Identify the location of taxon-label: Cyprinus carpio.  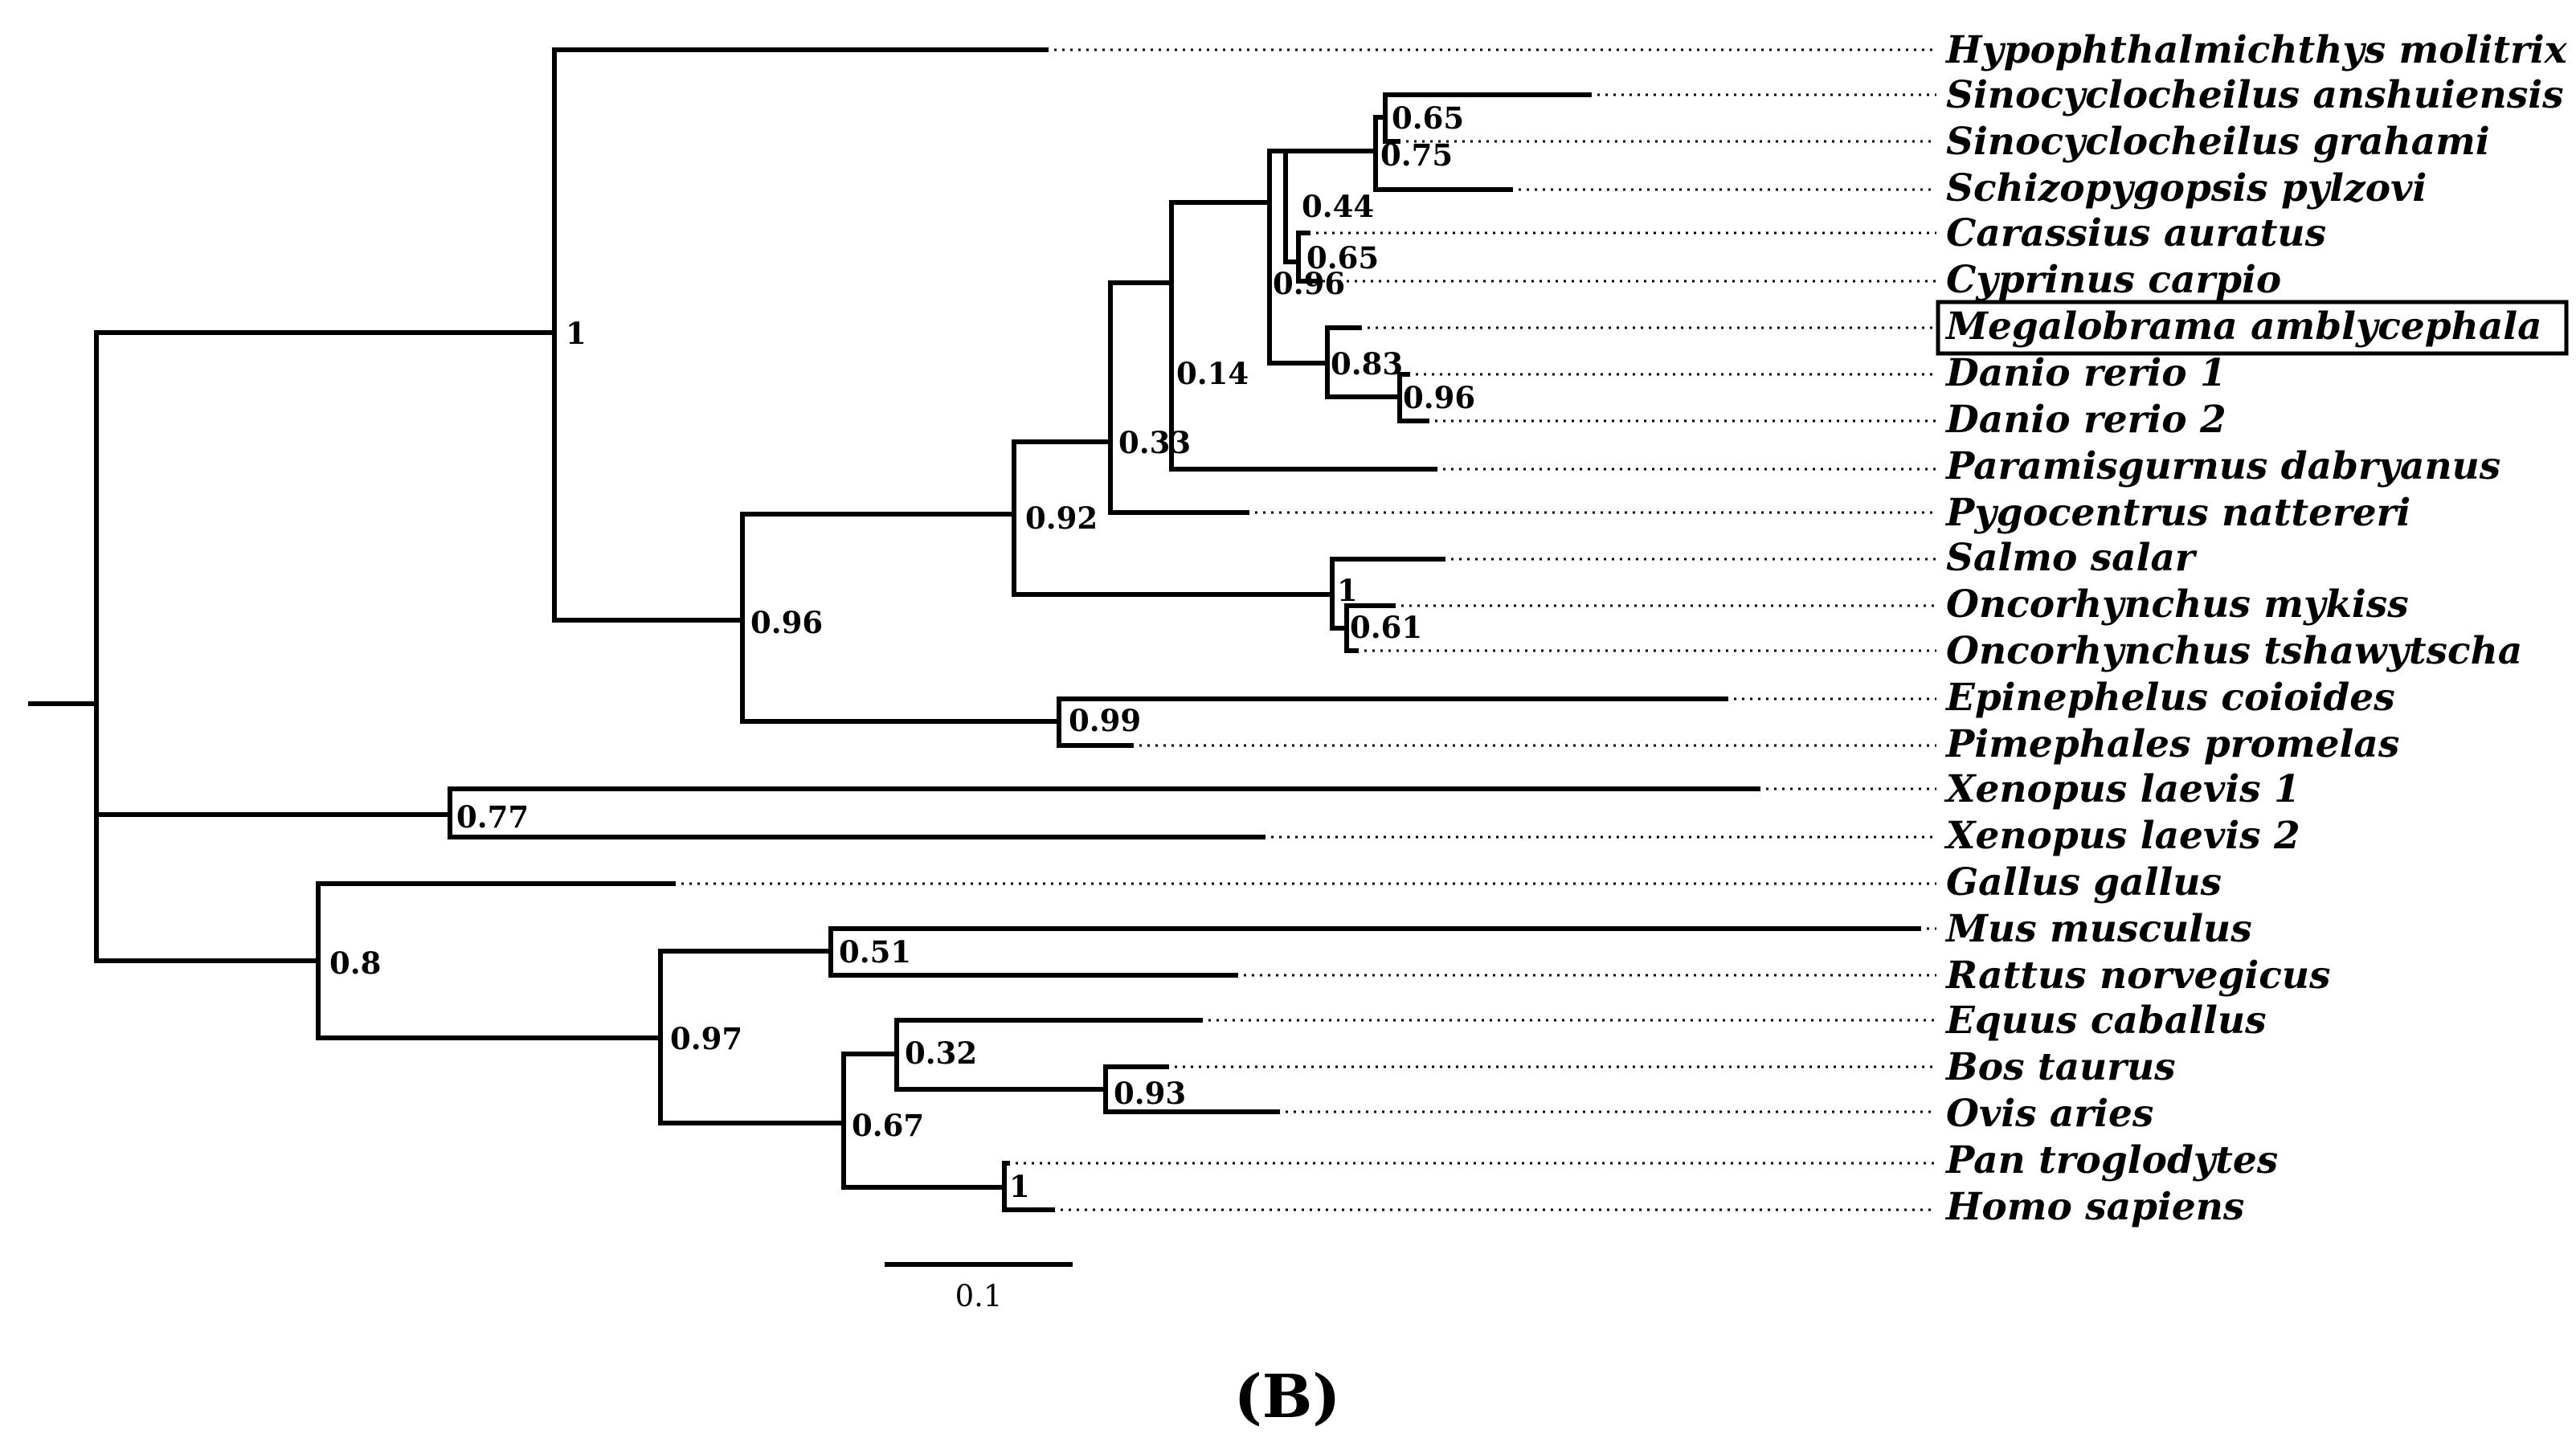
(2113, 280).